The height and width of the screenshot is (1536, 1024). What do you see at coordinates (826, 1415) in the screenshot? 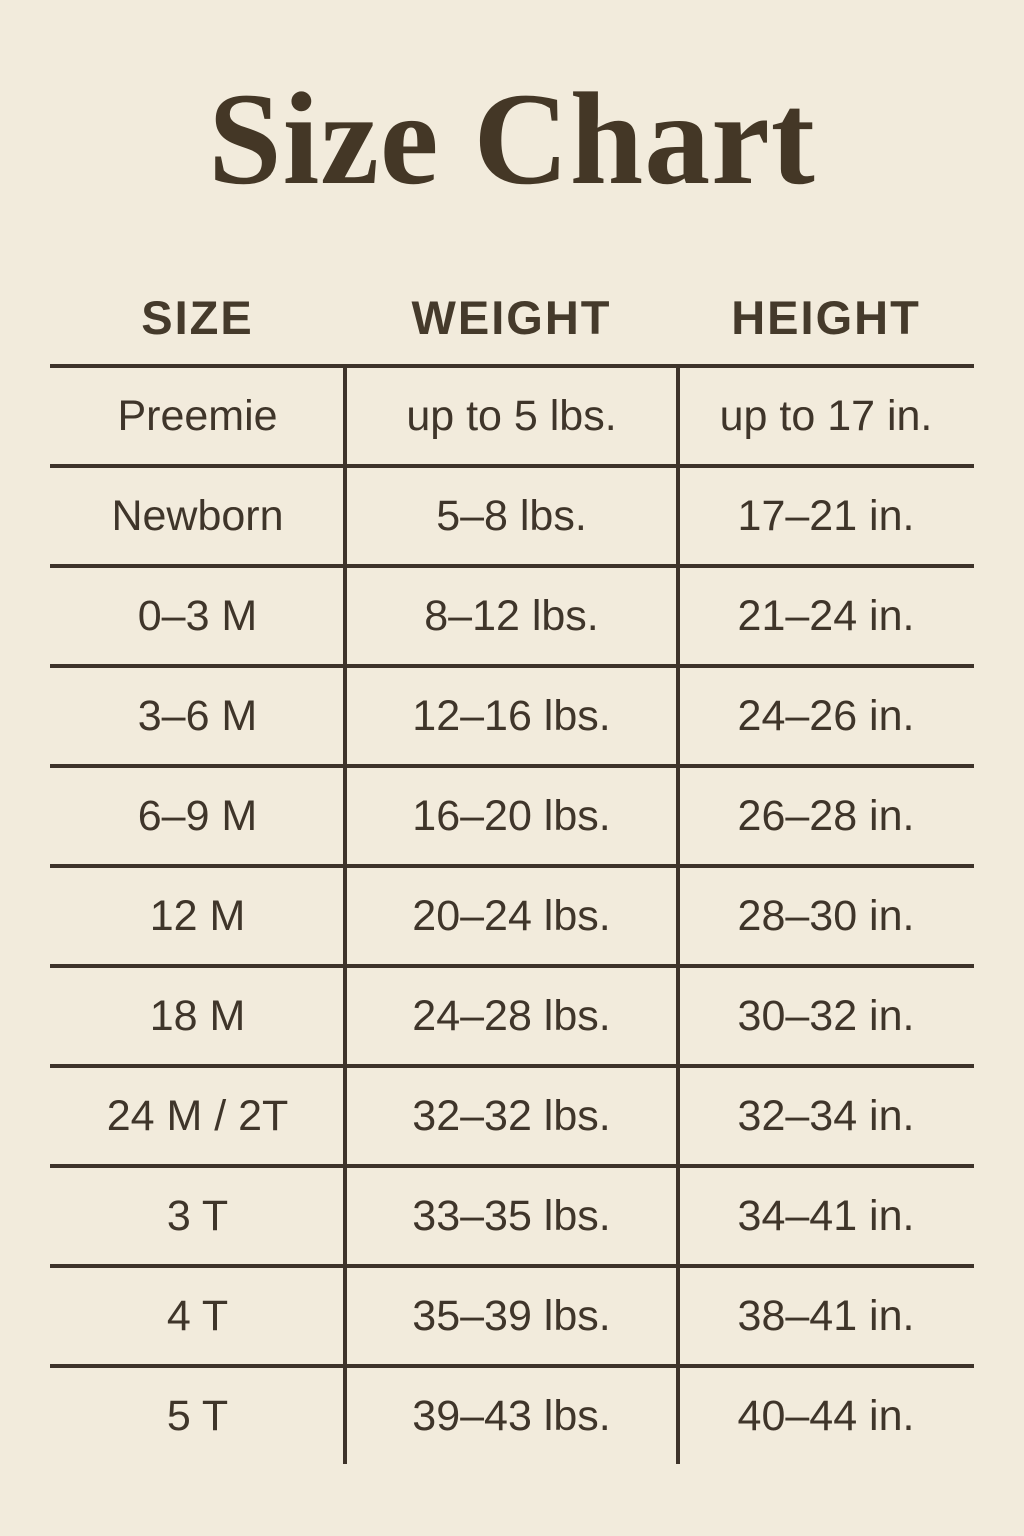
I see `height-cell: 40–44 in.` at bounding box center [826, 1415].